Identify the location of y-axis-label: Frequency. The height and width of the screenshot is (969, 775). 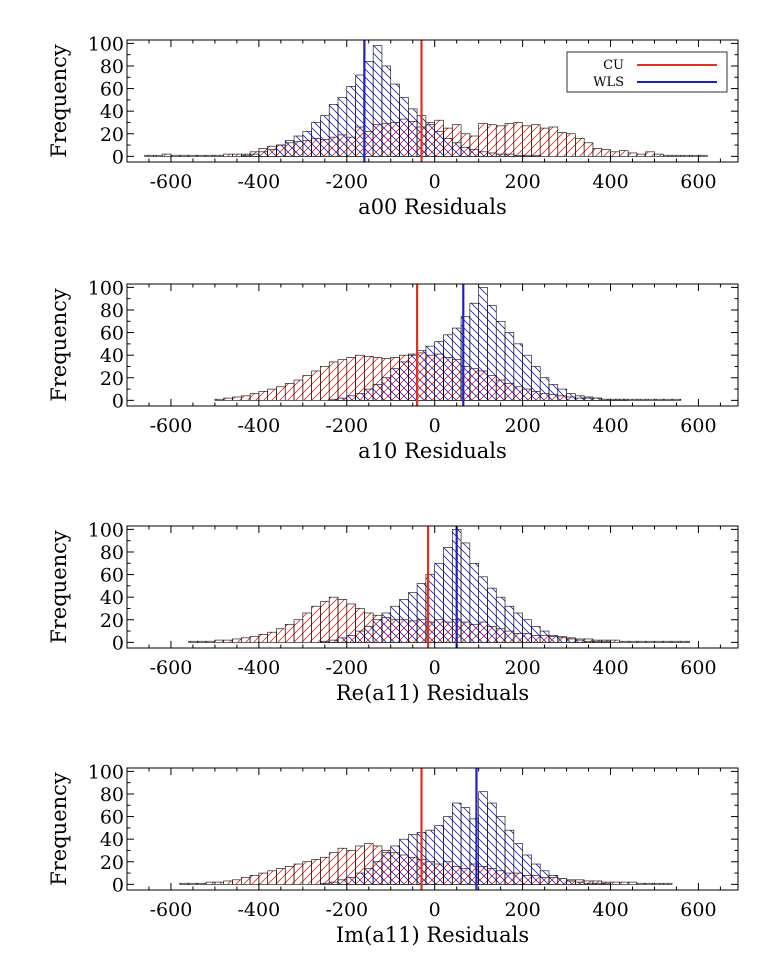
(59, 587).